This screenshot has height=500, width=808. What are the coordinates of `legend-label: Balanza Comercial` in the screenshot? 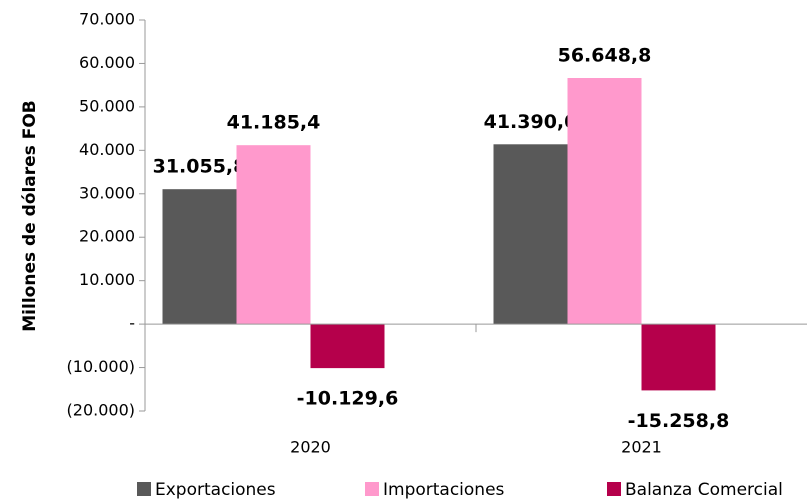 It's located at (704, 490).